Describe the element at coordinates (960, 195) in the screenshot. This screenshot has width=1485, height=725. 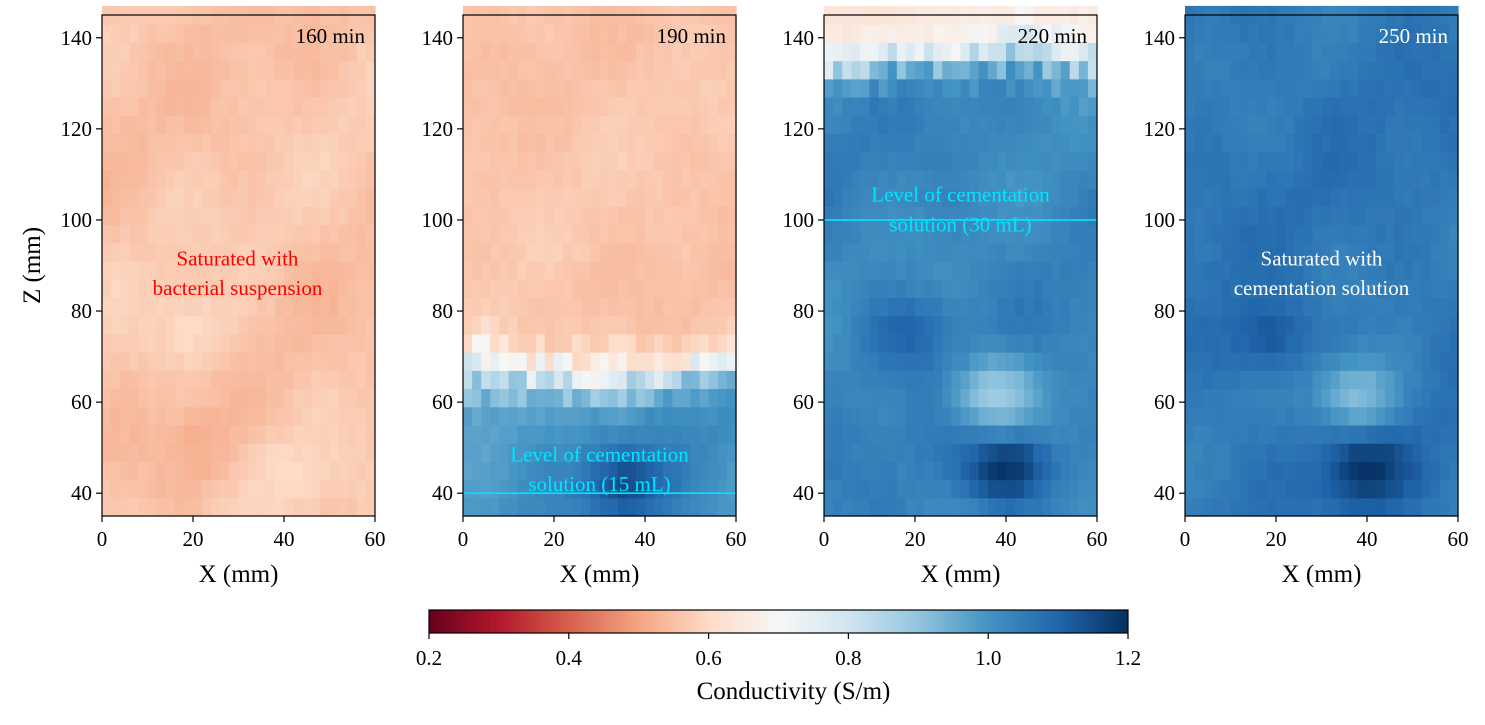
I see `annotation-line: Level of cementation` at that location.